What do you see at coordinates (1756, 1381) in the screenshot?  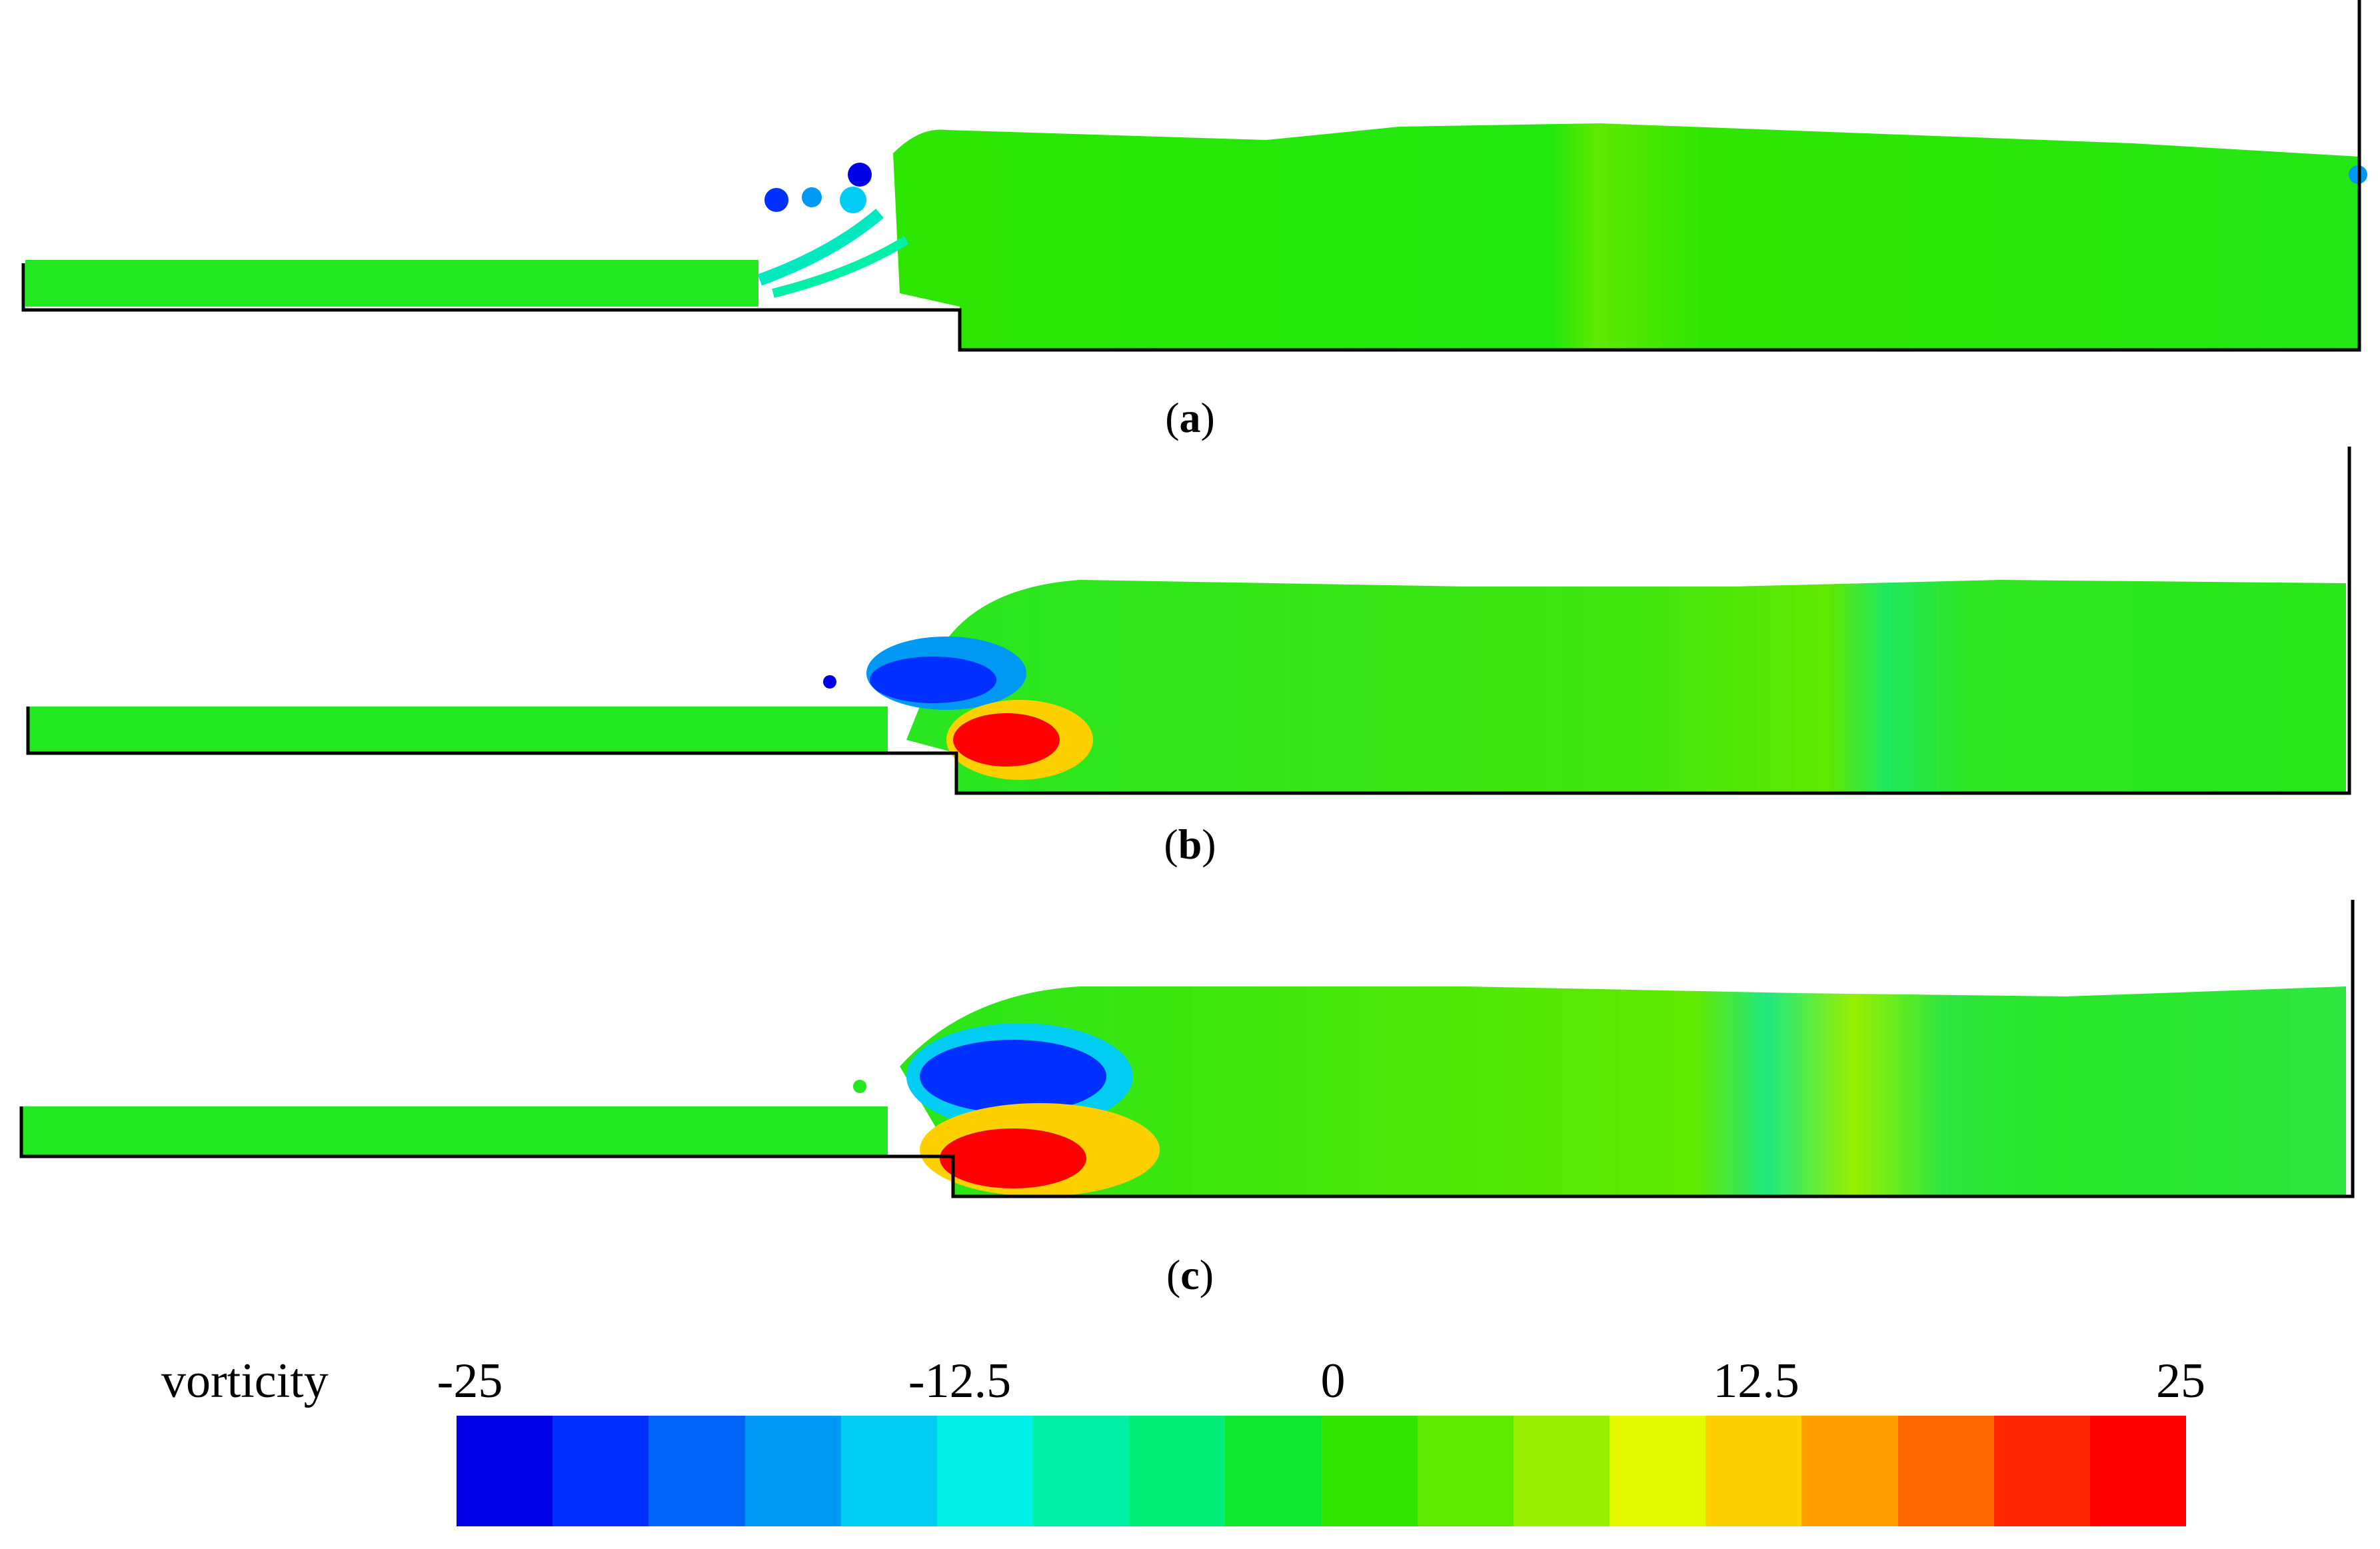 I see `colorbar-tick: 12.5` at bounding box center [1756, 1381].